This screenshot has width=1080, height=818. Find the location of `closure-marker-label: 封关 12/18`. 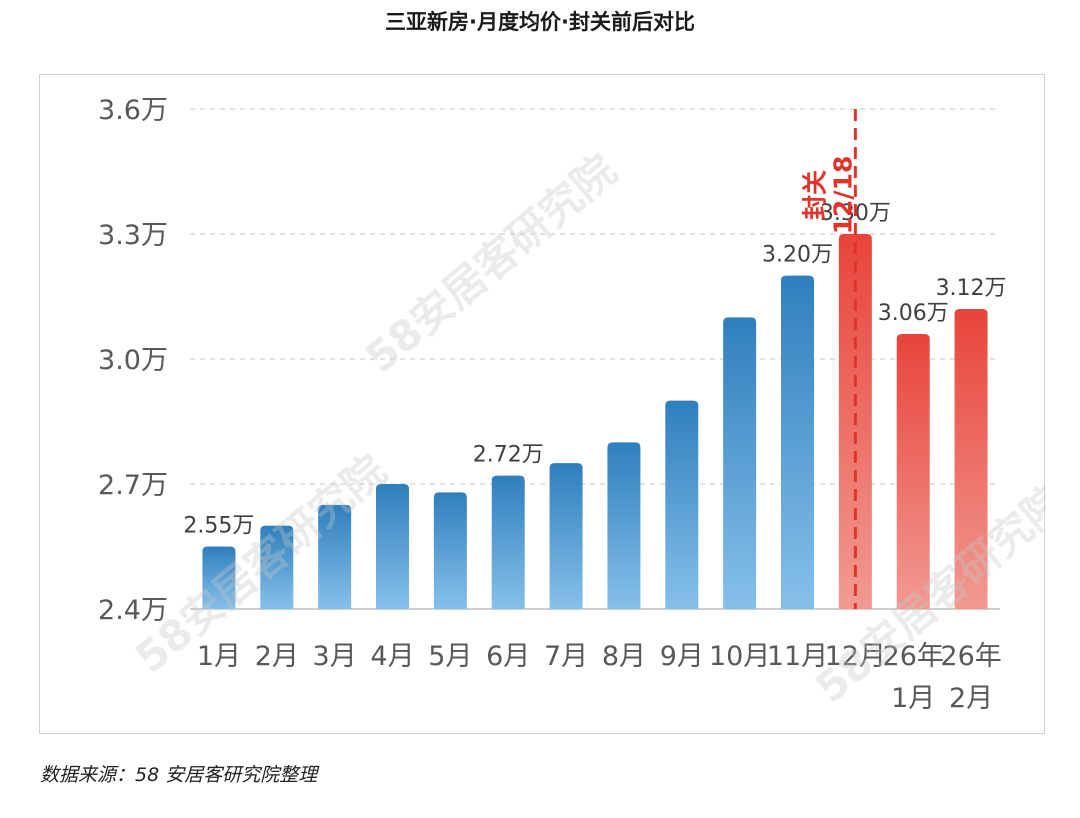

closure-marker-label: 封关 12/18 is located at coordinates (828, 195).